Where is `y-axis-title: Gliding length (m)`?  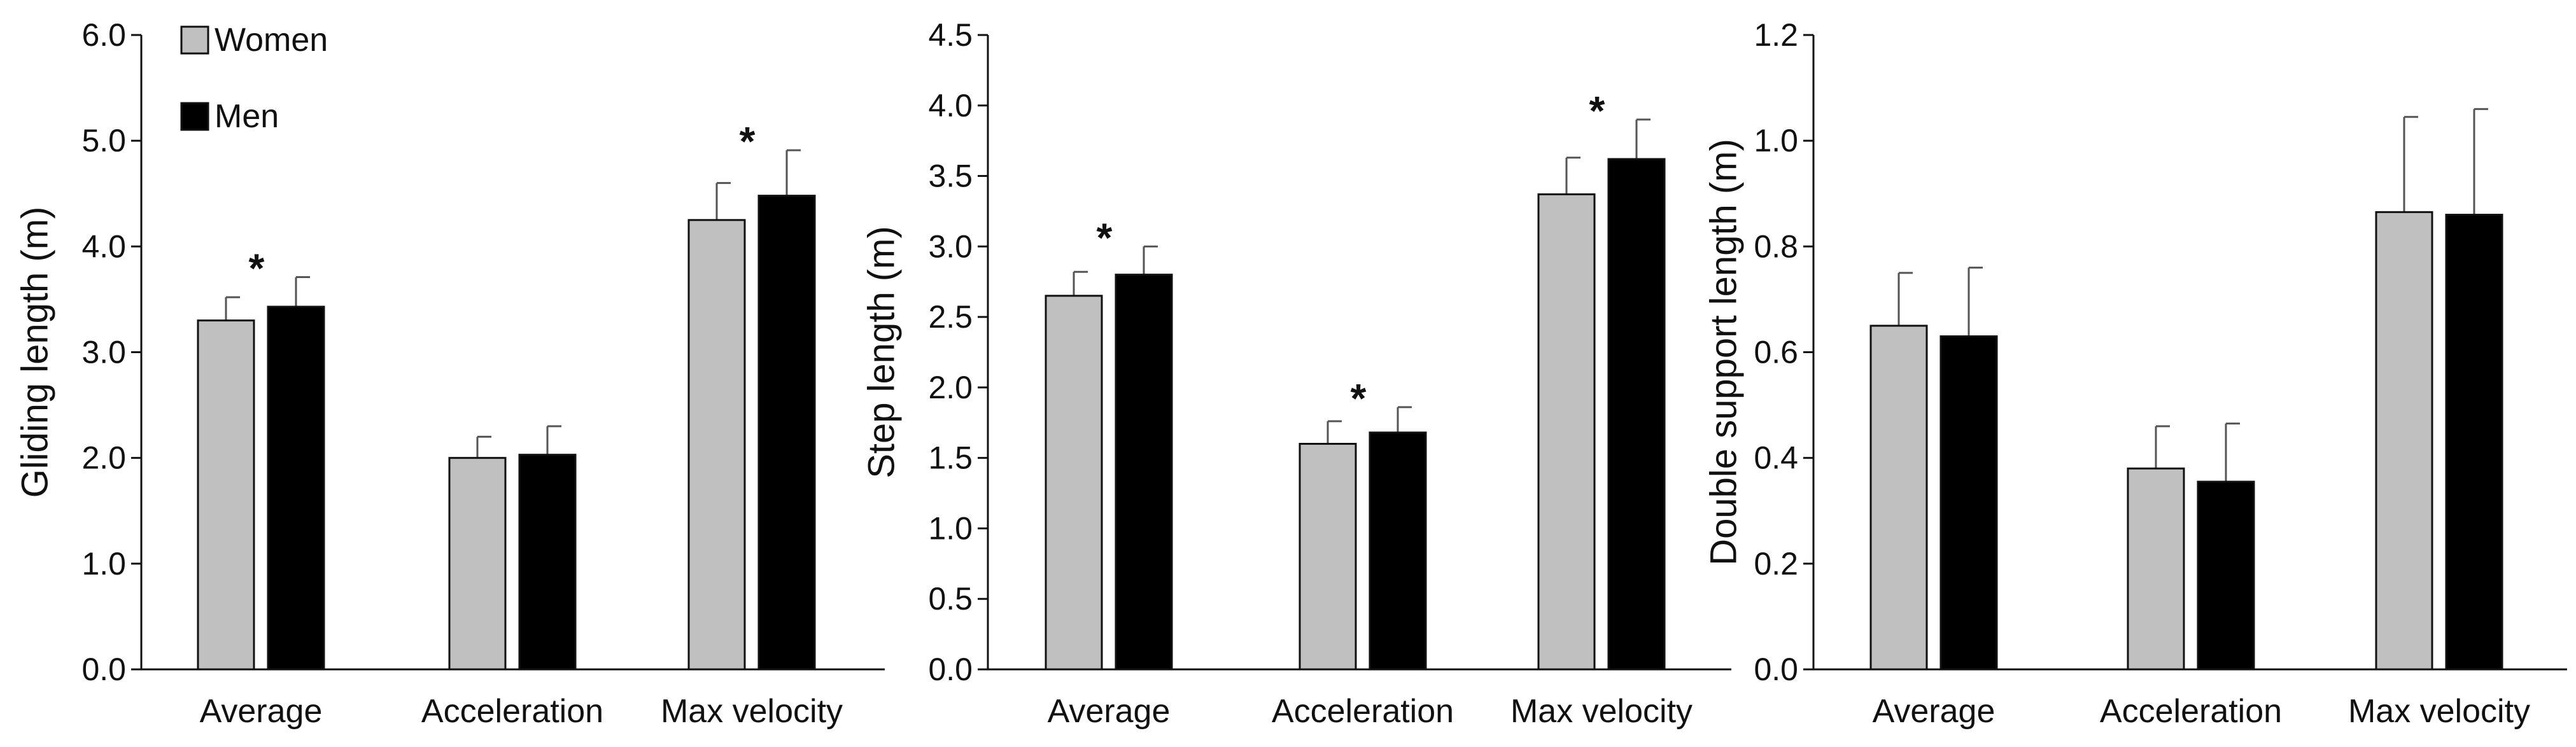
y-axis-title: Gliding length (m) is located at coordinates (36, 352).